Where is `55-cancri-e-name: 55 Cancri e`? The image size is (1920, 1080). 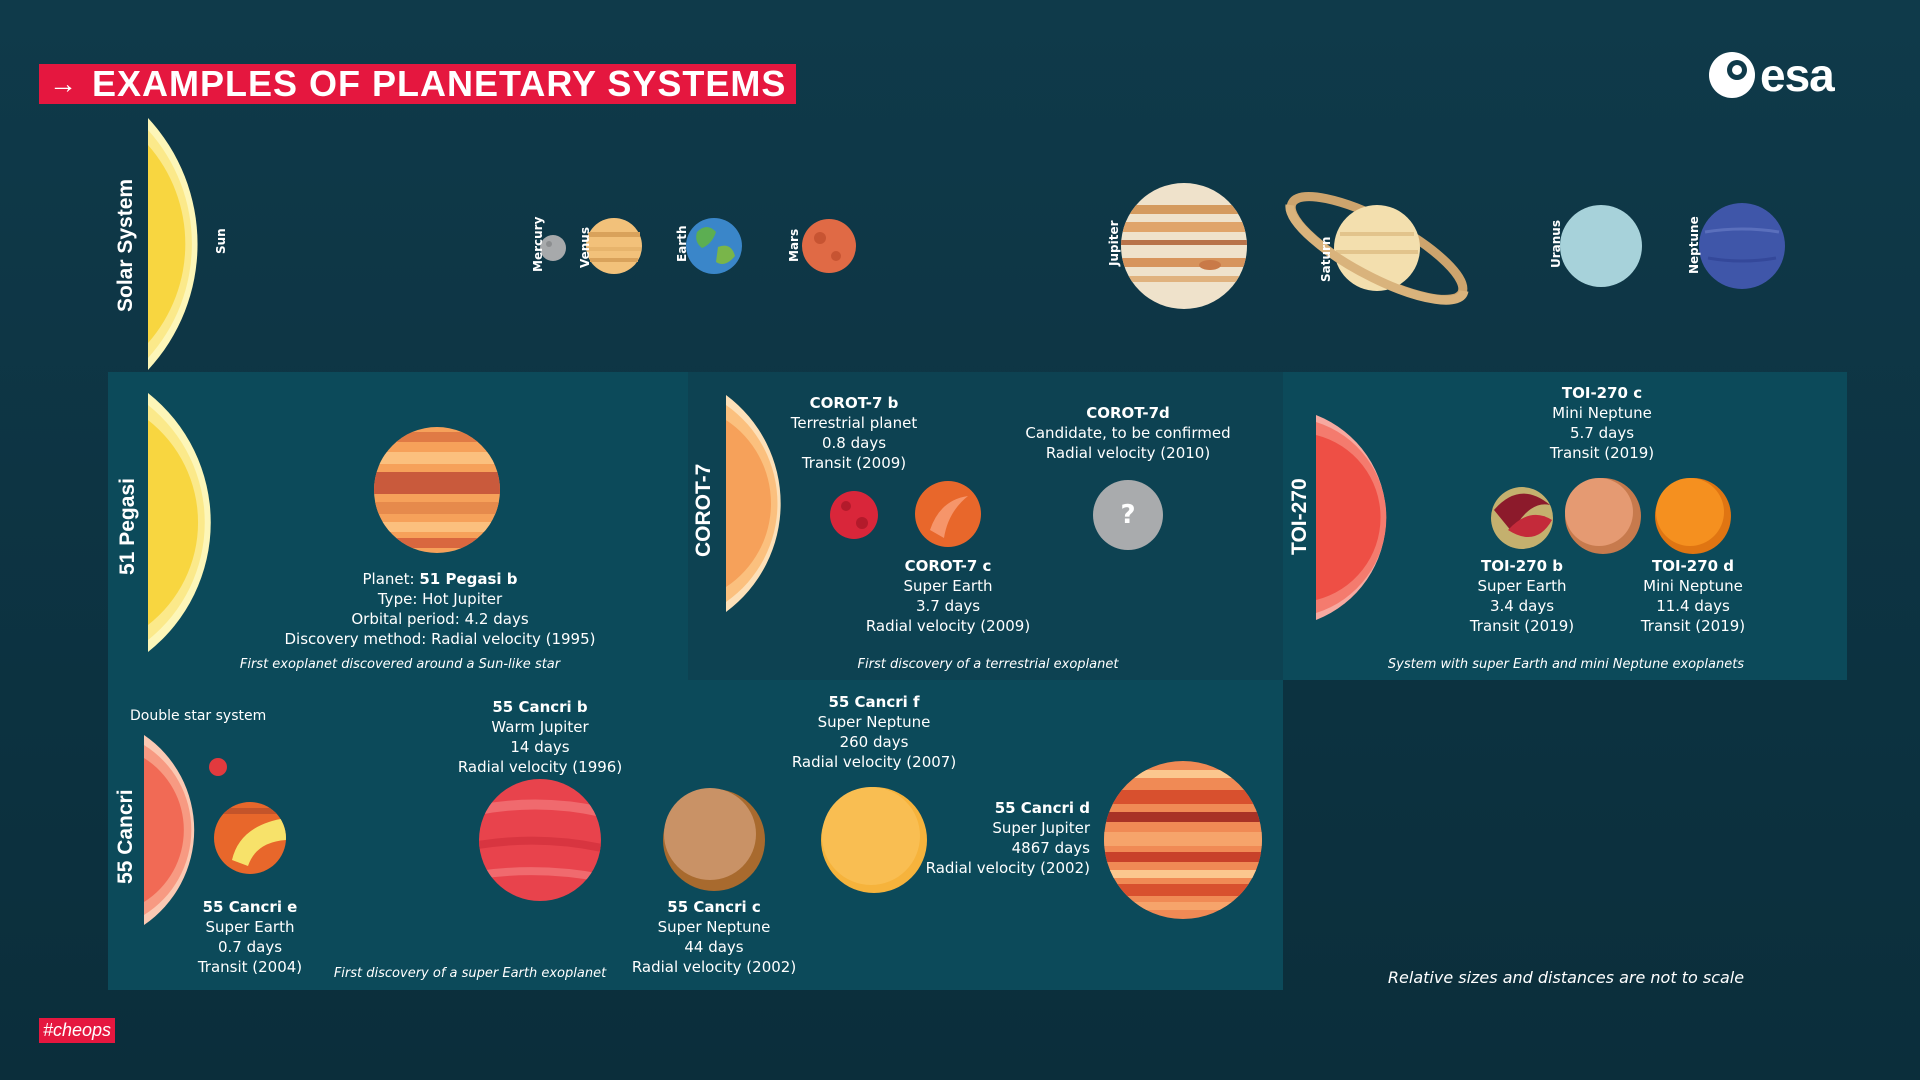
55-cancri-e-name: 55 Cancri e is located at coordinates (250, 907).